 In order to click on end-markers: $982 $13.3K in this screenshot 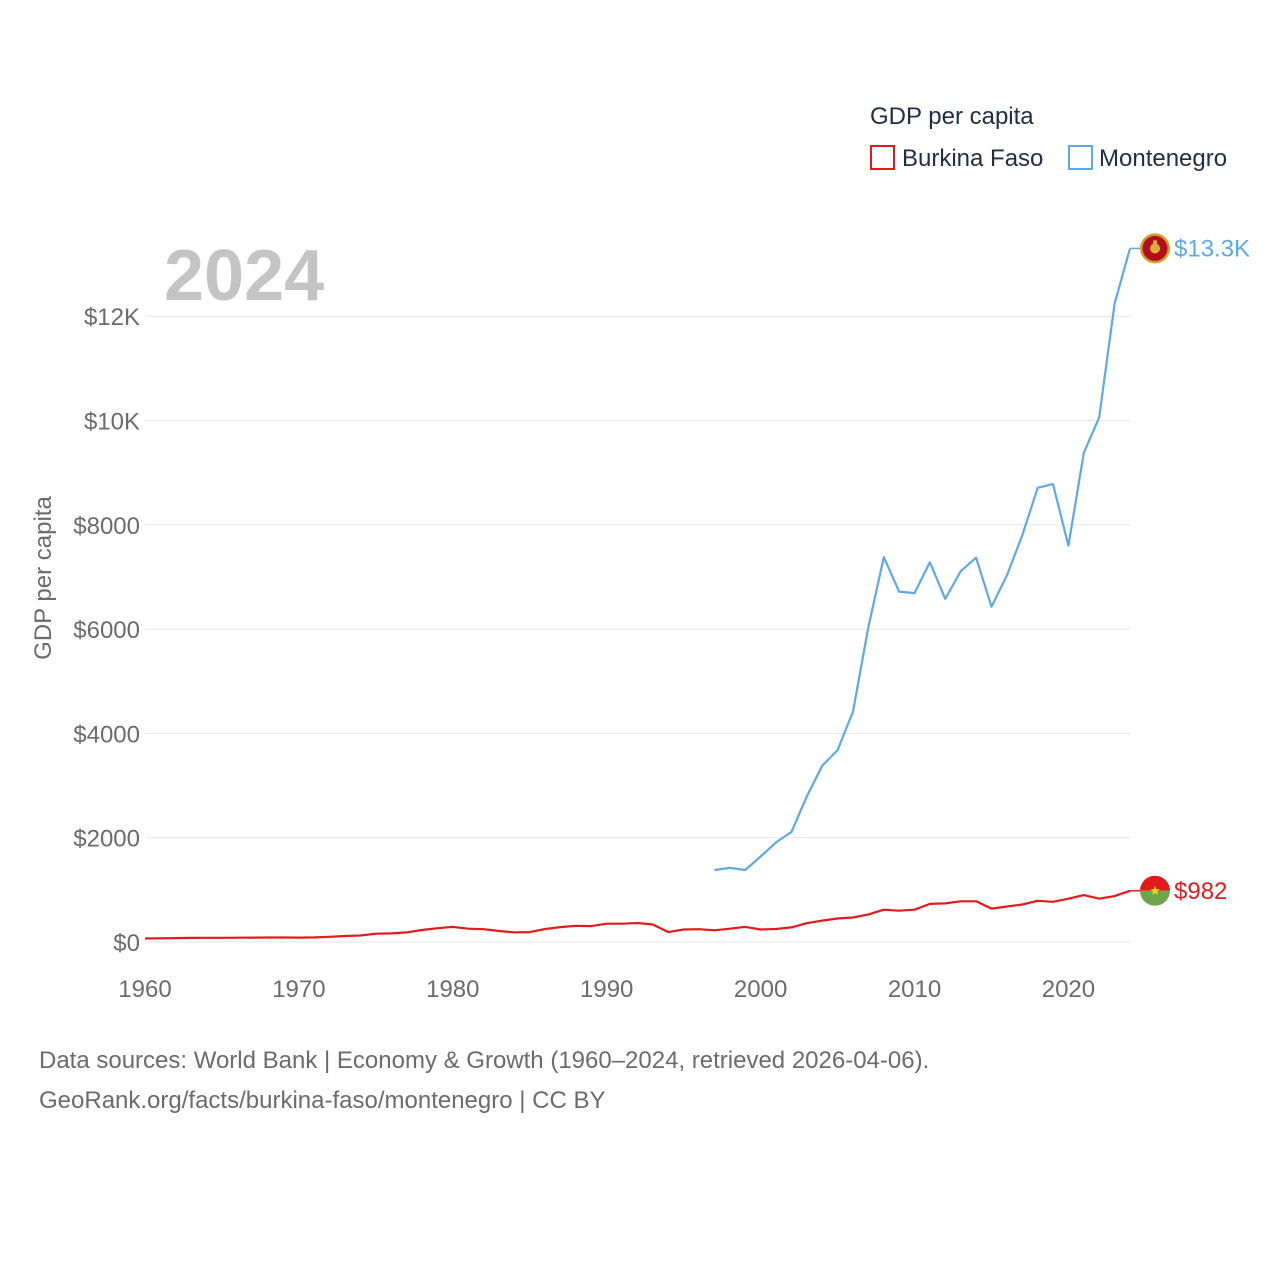, I will do `click(1190, 569)`.